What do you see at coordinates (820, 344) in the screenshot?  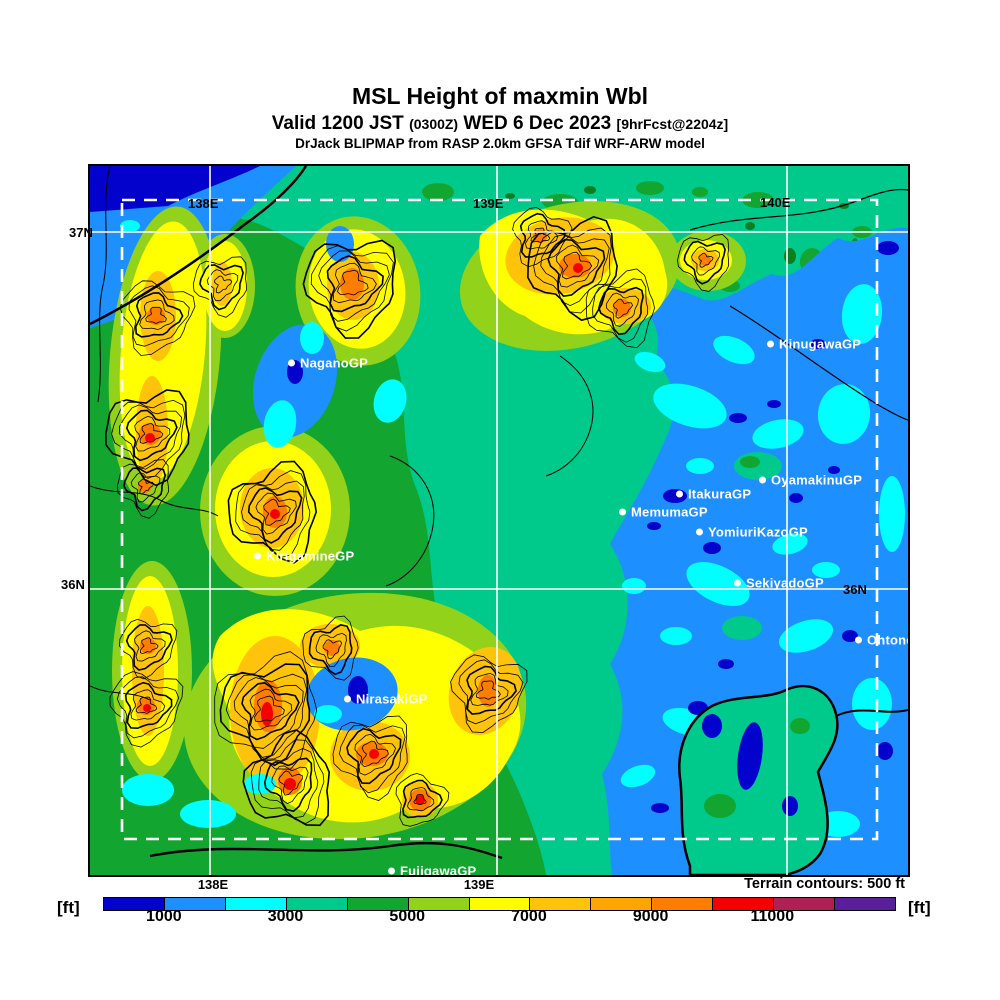 I see `station-label: KinugawaGP` at bounding box center [820, 344].